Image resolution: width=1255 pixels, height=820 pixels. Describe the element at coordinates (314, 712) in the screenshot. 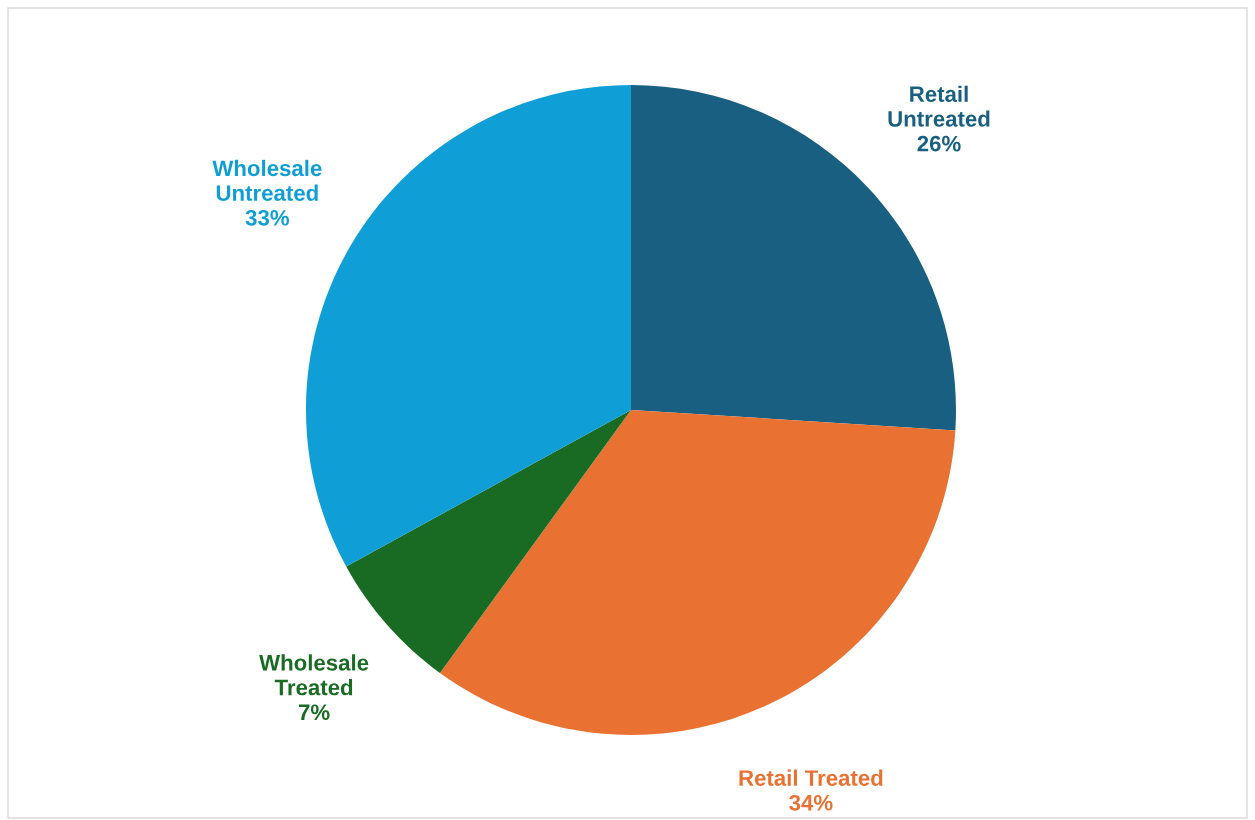

I see `data-label: 7%` at that location.